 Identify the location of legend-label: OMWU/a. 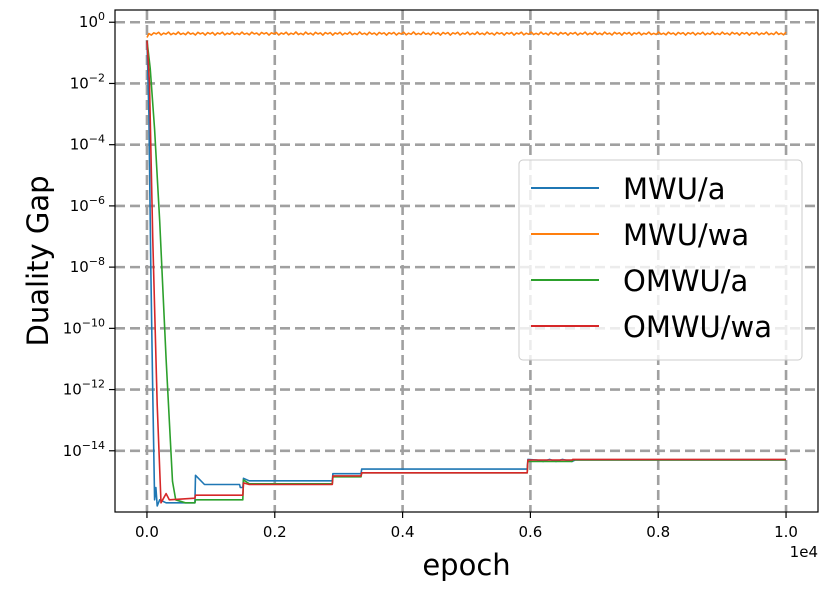
(685, 281).